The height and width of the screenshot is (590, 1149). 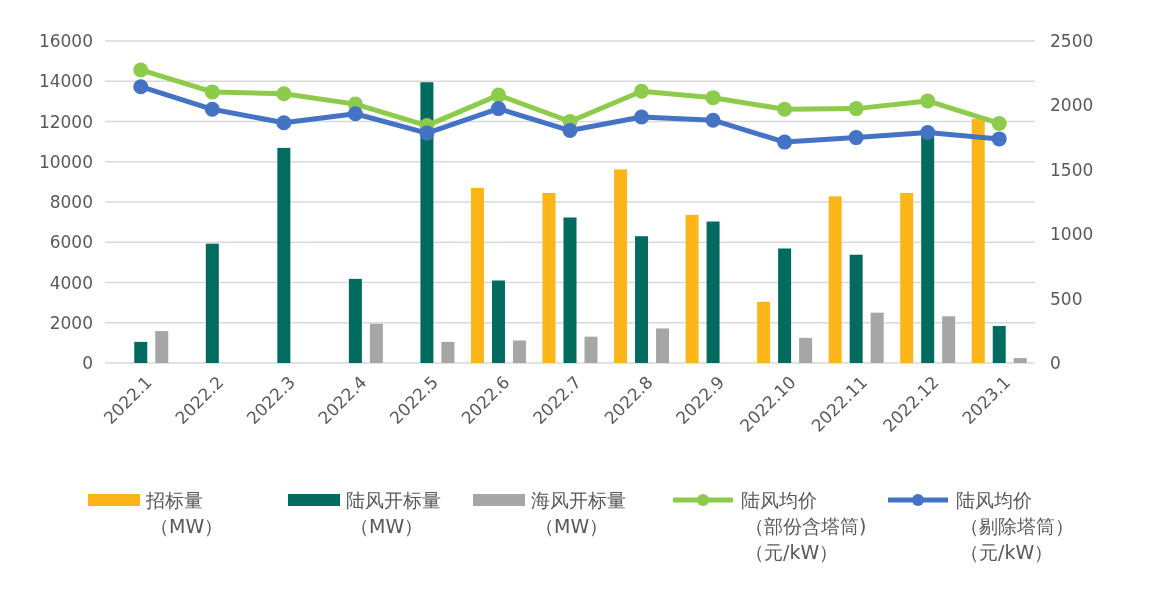 What do you see at coordinates (1072, 234) in the screenshot?
I see `y2-tick-label: 1000` at bounding box center [1072, 234].